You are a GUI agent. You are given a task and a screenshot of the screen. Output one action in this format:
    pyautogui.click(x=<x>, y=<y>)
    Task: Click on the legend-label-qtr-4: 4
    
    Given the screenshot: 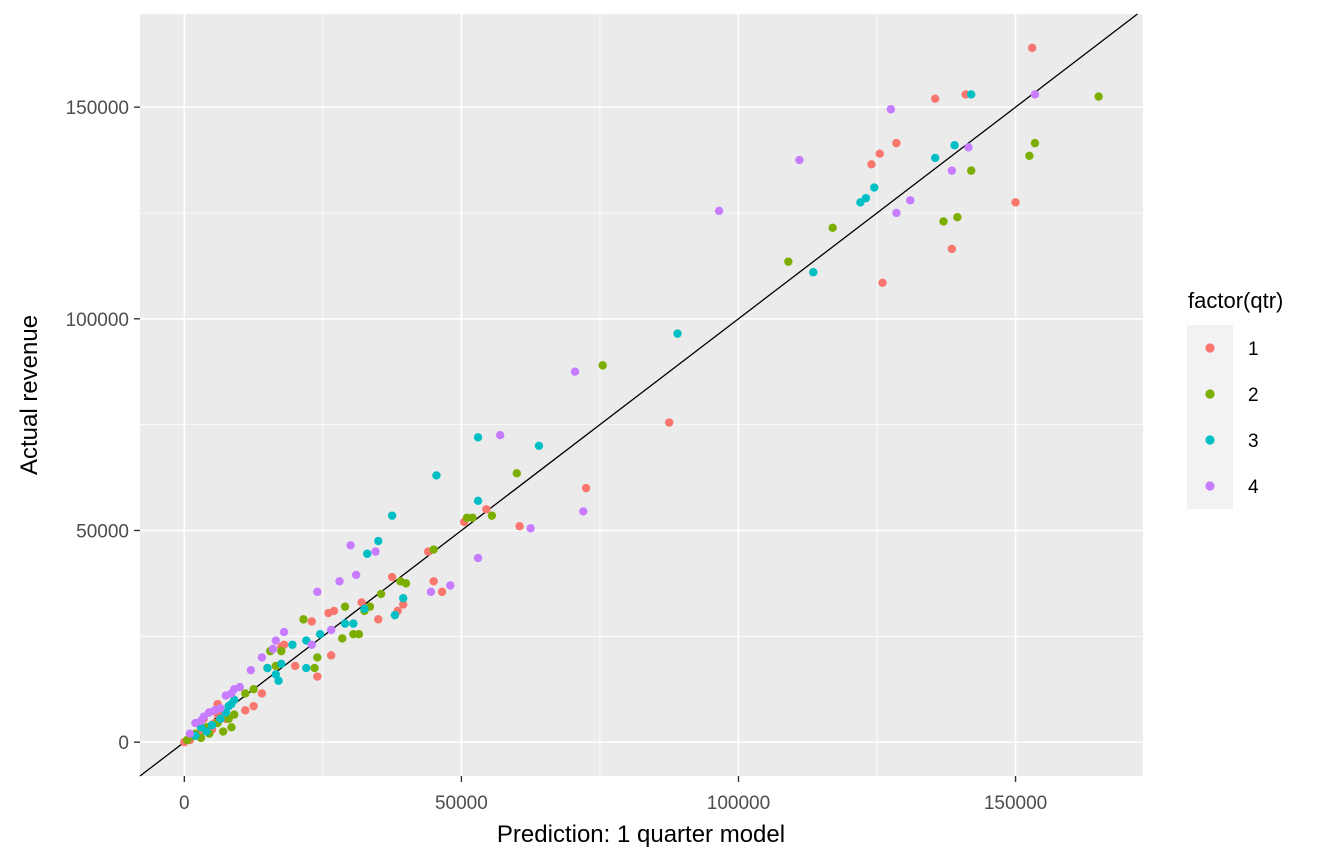 What is the action you would take?
    pyautogui.click(x=1253, y=487)
    